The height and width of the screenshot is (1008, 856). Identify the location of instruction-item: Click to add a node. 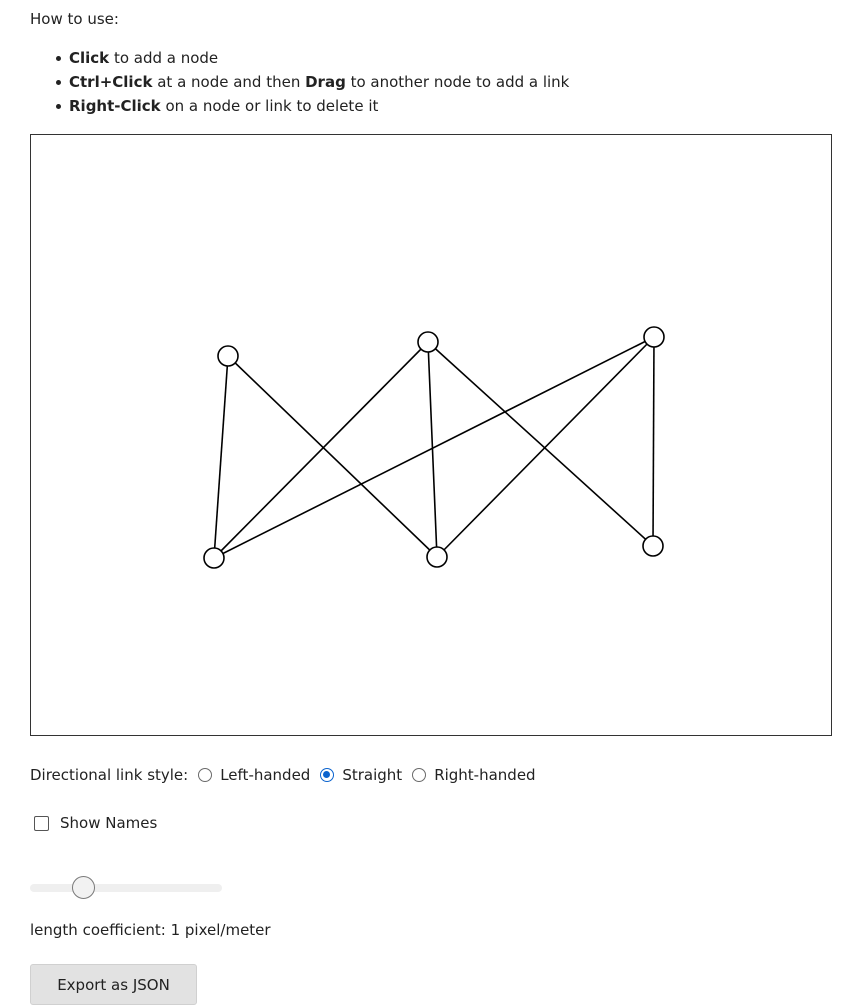
(299, 58).